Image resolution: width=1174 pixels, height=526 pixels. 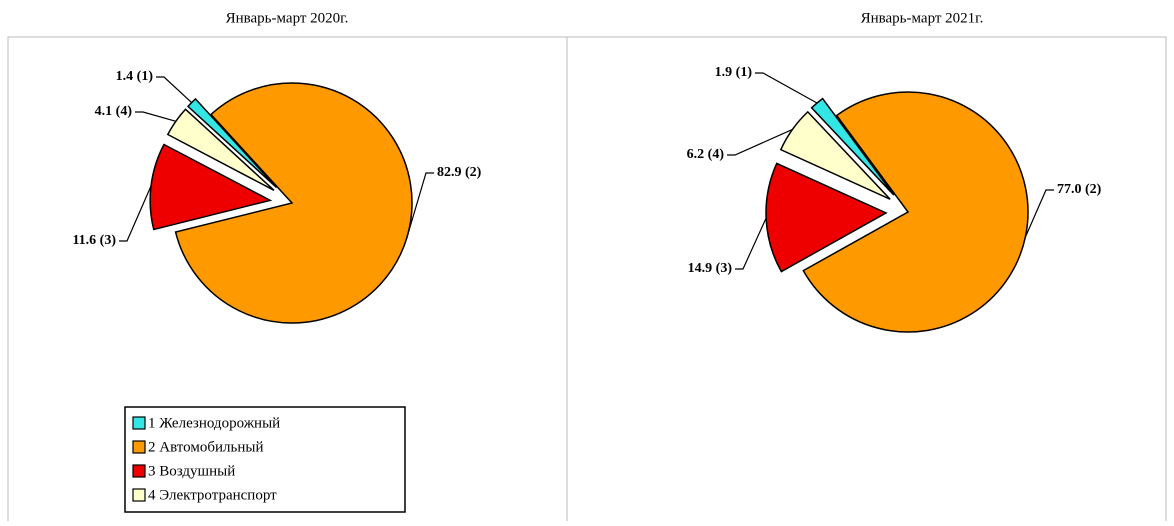 I want to click on data-label: 1.4 (1), so click(x=135, y=76).